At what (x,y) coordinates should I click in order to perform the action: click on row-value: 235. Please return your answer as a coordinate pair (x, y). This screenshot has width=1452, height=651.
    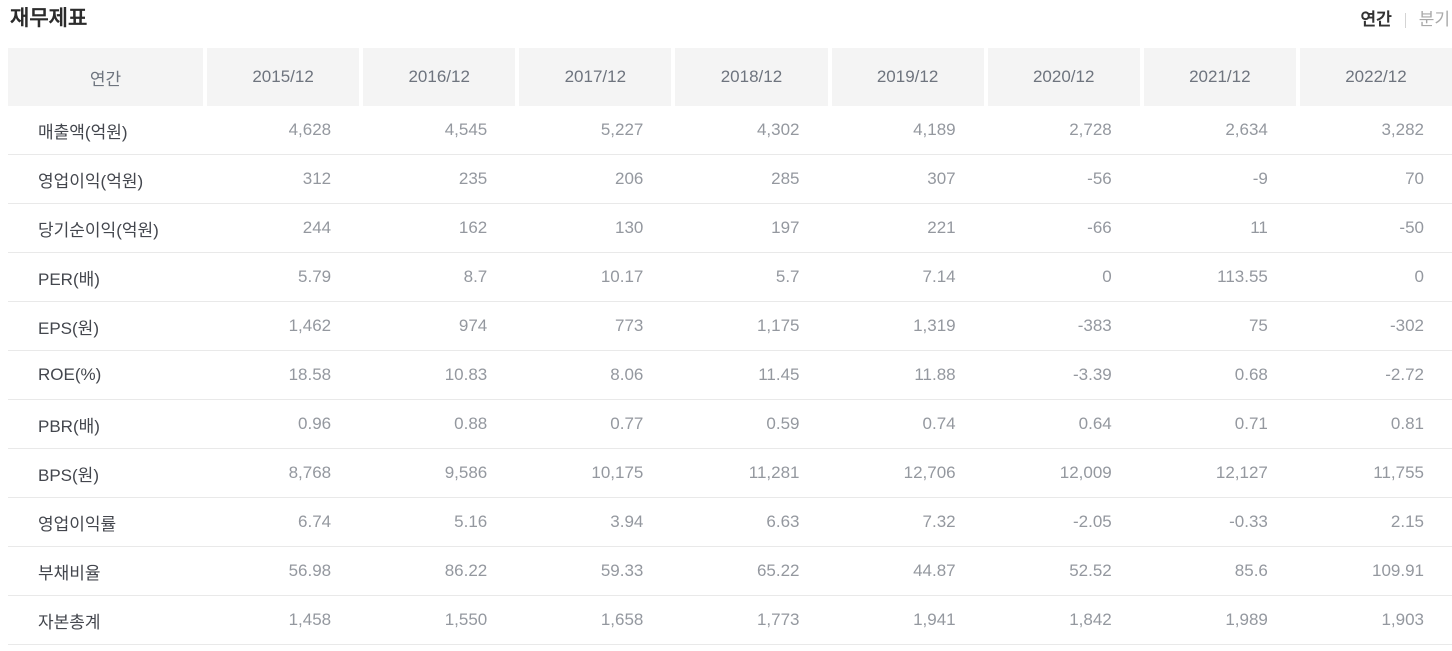
    Looking at the image, I should click on (473, 178).